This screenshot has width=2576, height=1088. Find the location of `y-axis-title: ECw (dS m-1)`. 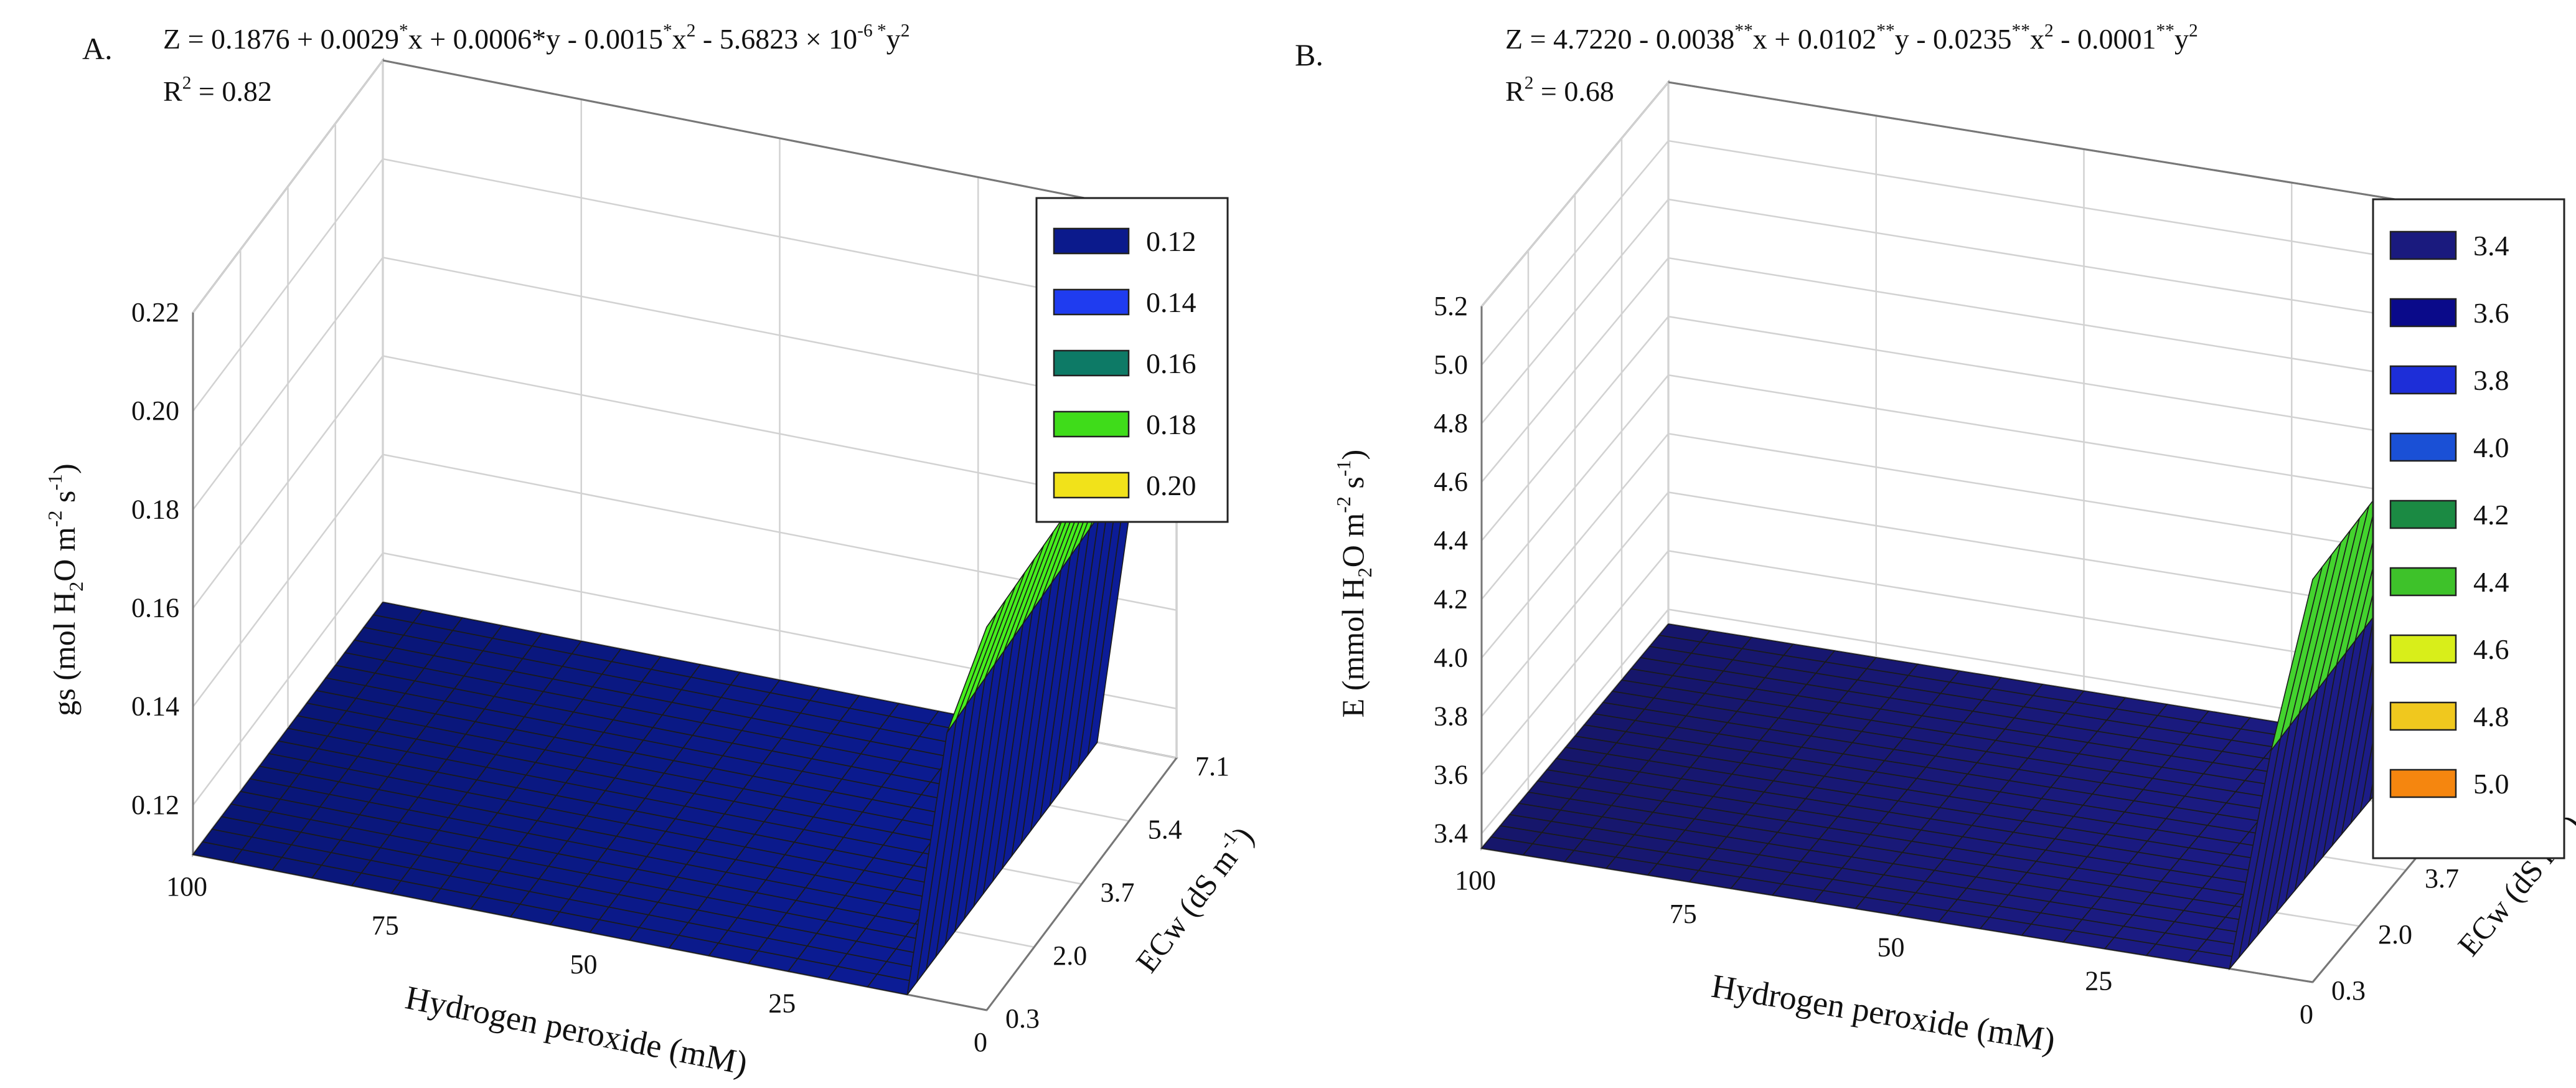

y-axis-title: ECw (dS m-1) is located at coordinates (1193, 898).